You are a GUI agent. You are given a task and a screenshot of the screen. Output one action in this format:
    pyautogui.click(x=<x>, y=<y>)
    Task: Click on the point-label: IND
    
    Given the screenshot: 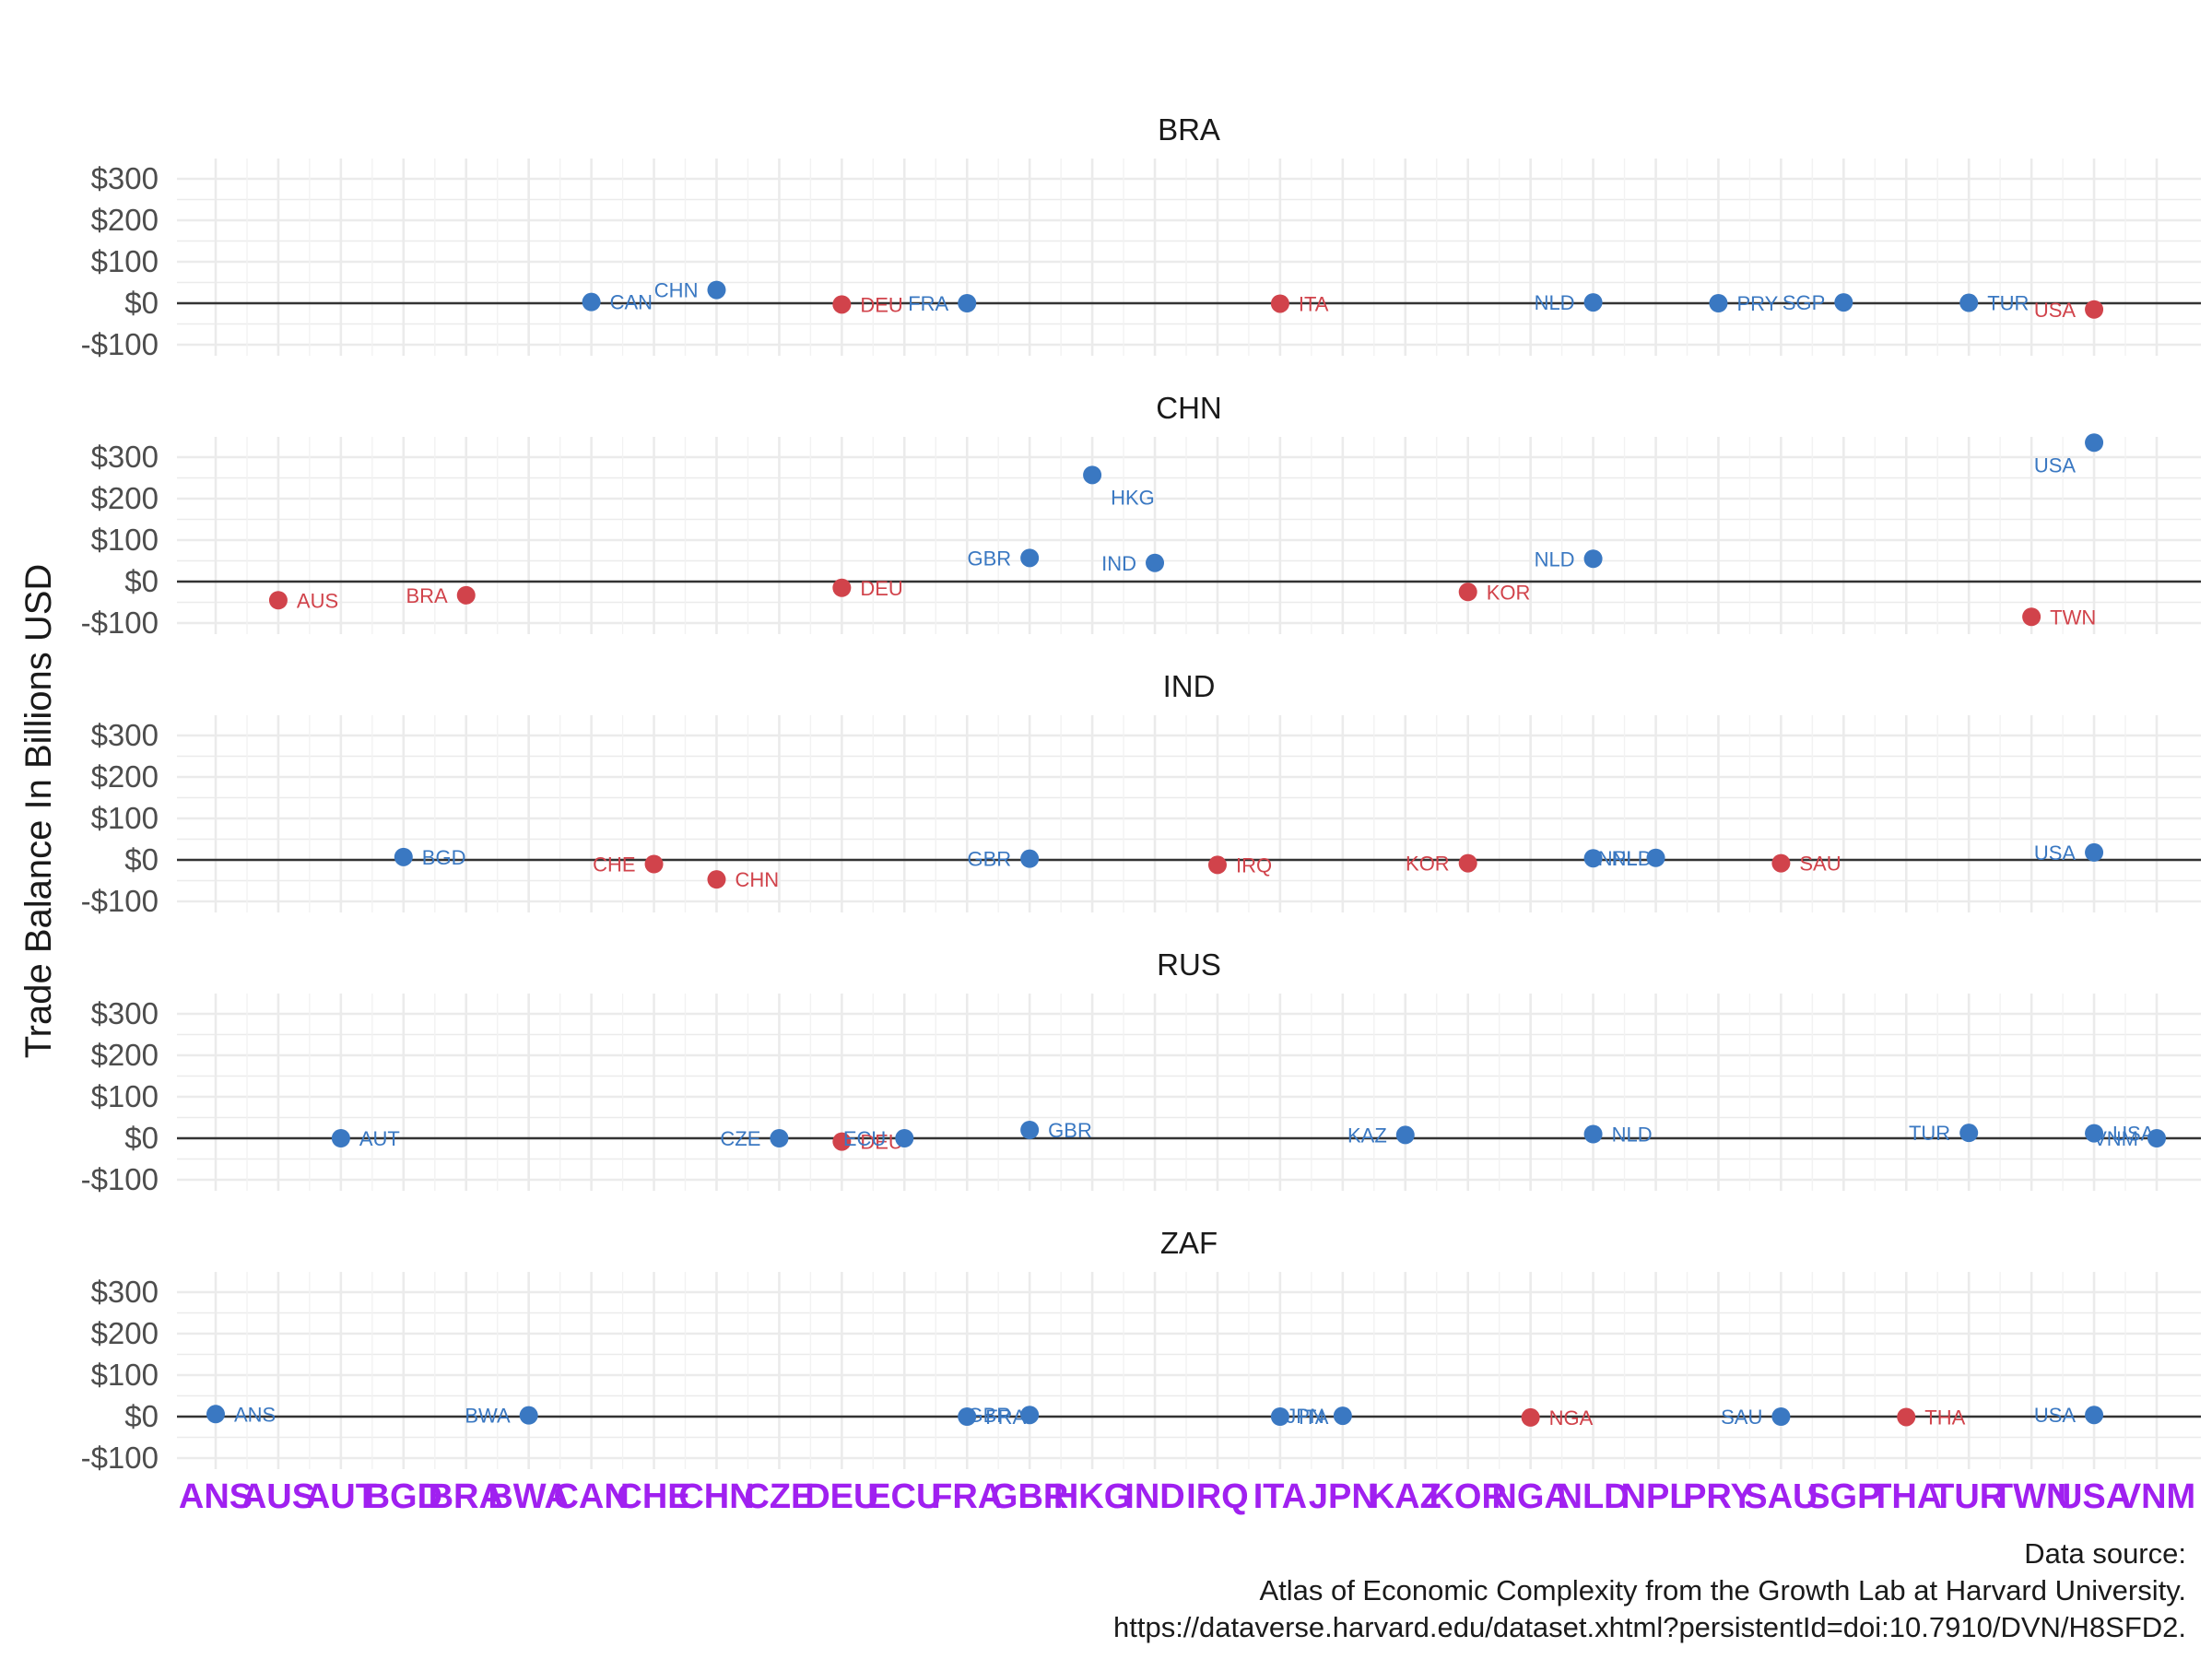 What is the action you would take?
    pyautogui.click(x=1118, y=563)
    